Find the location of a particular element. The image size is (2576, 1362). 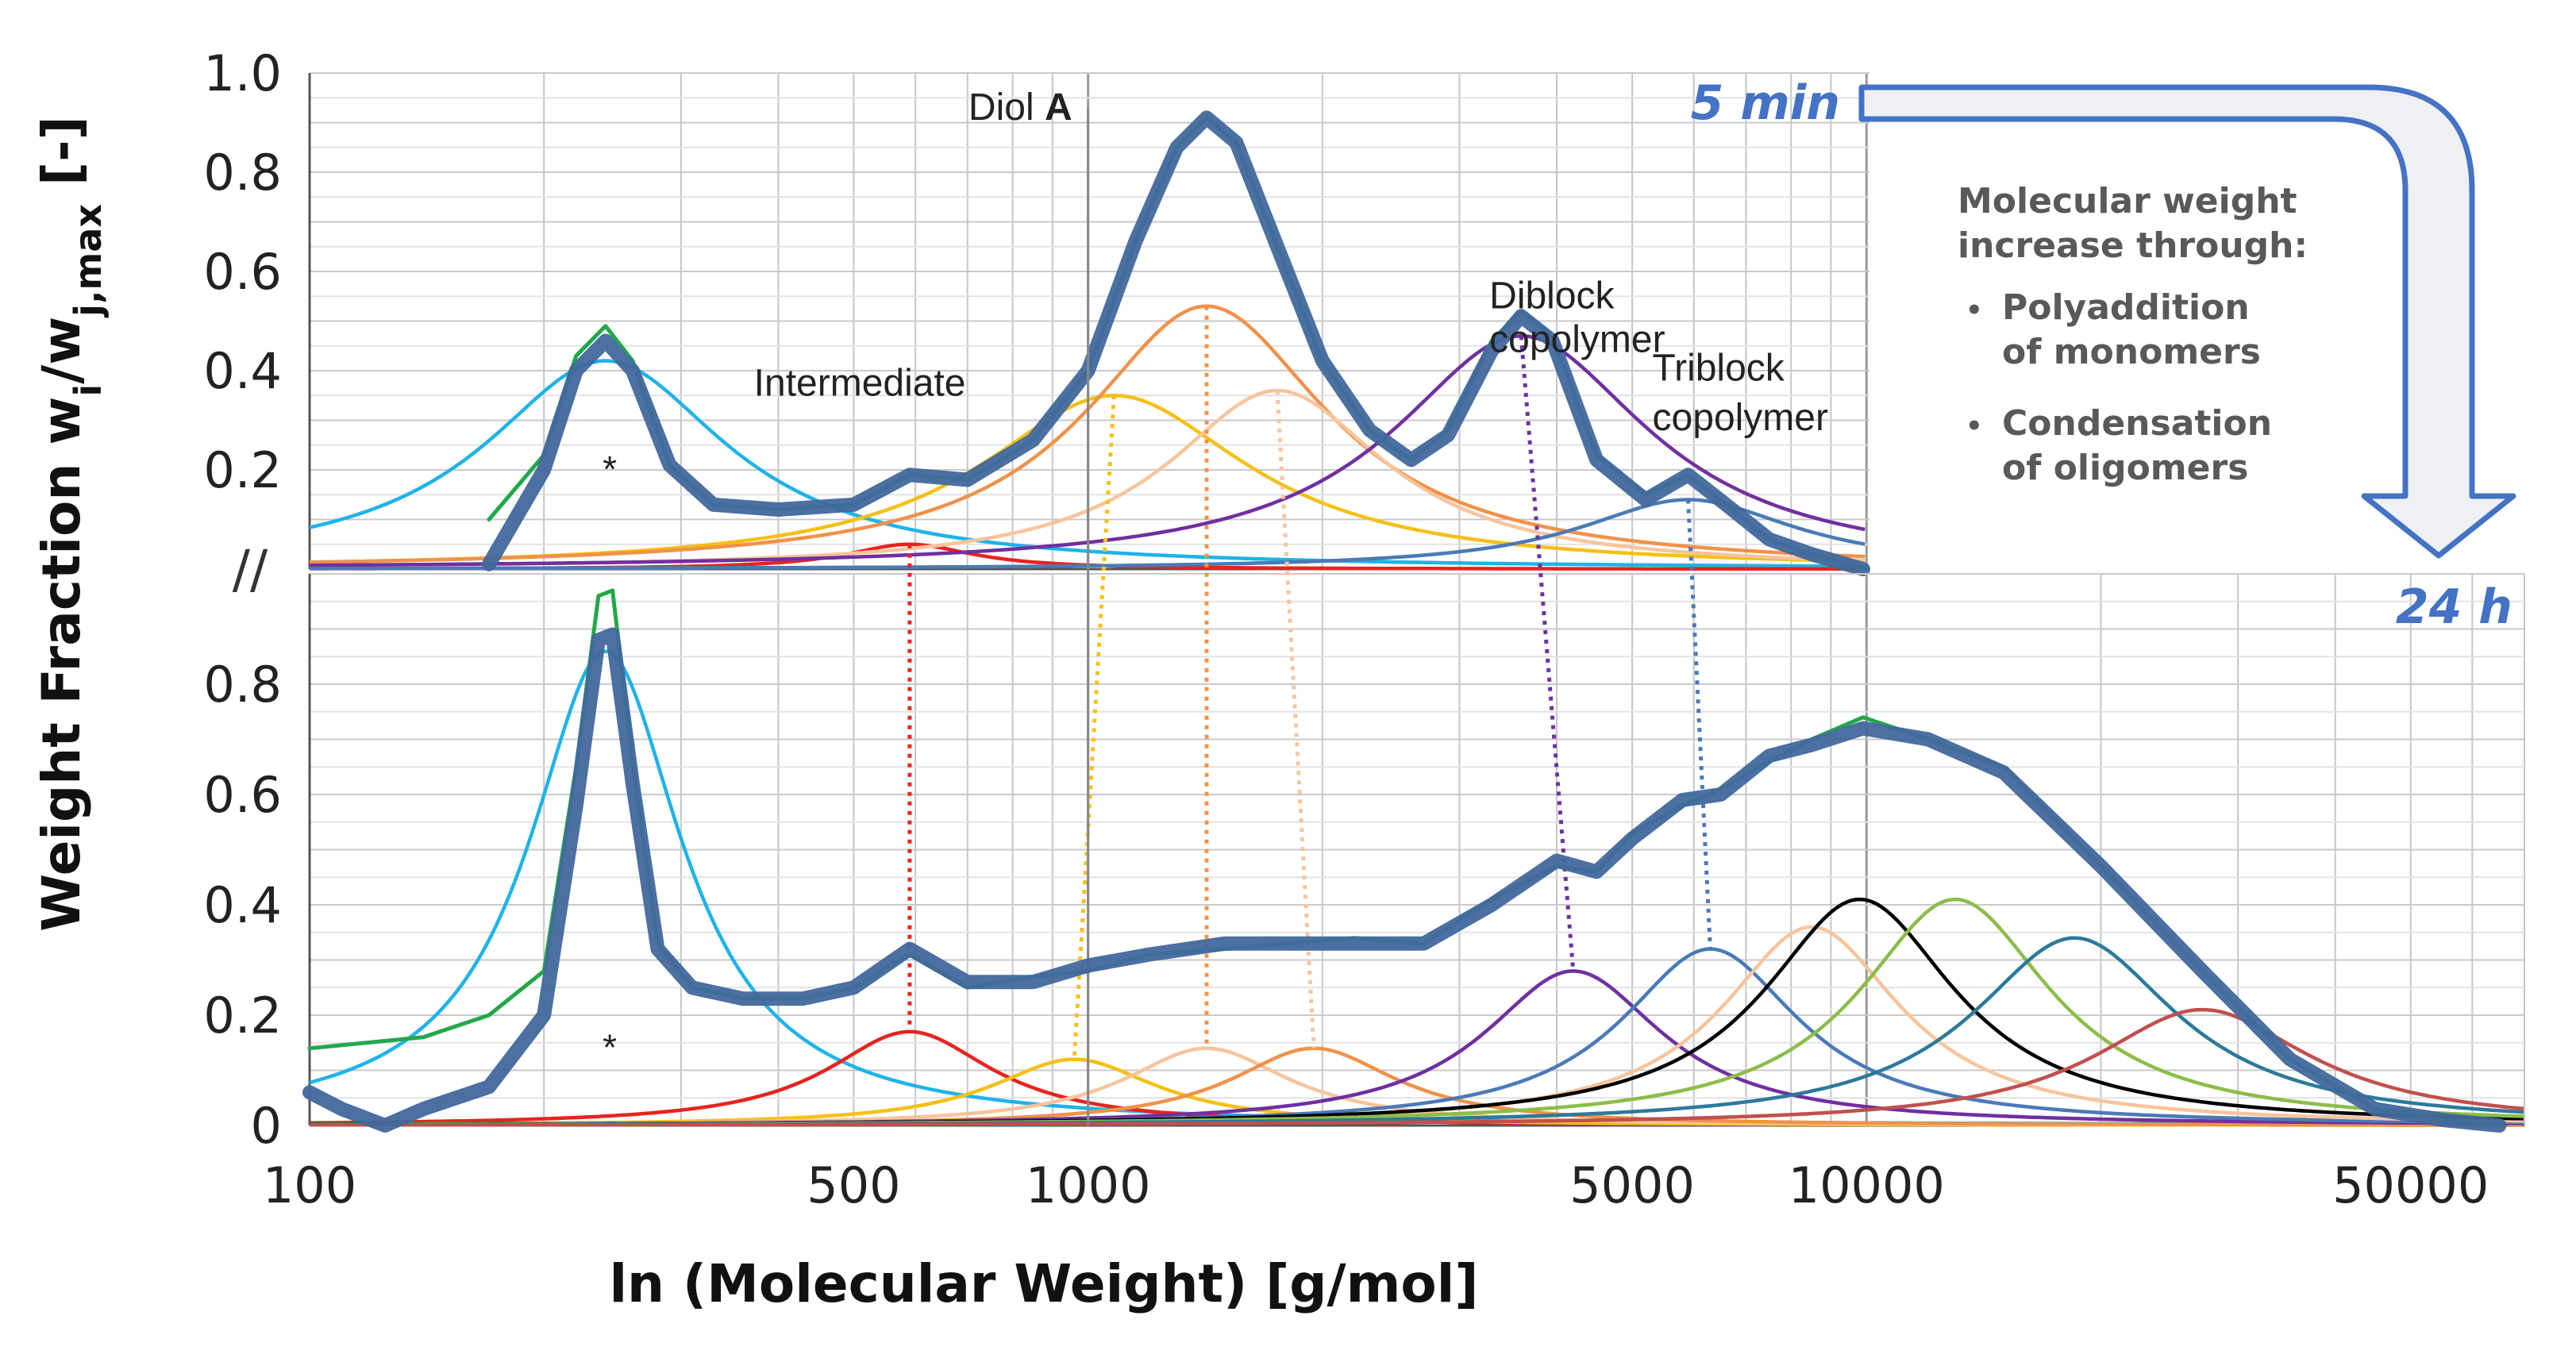

annotation-line1: Diblock is located at coordinates (1552, 296).